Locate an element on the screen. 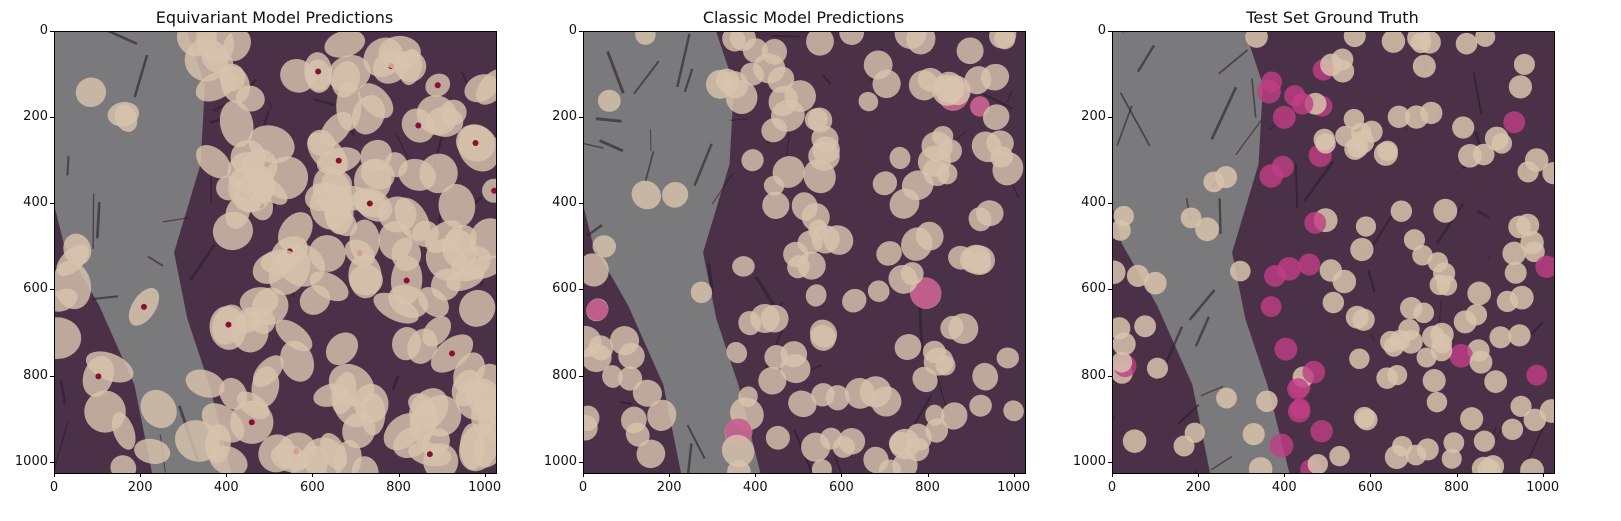  y-tick-label: 0 is located at coordinates (1101, 30).